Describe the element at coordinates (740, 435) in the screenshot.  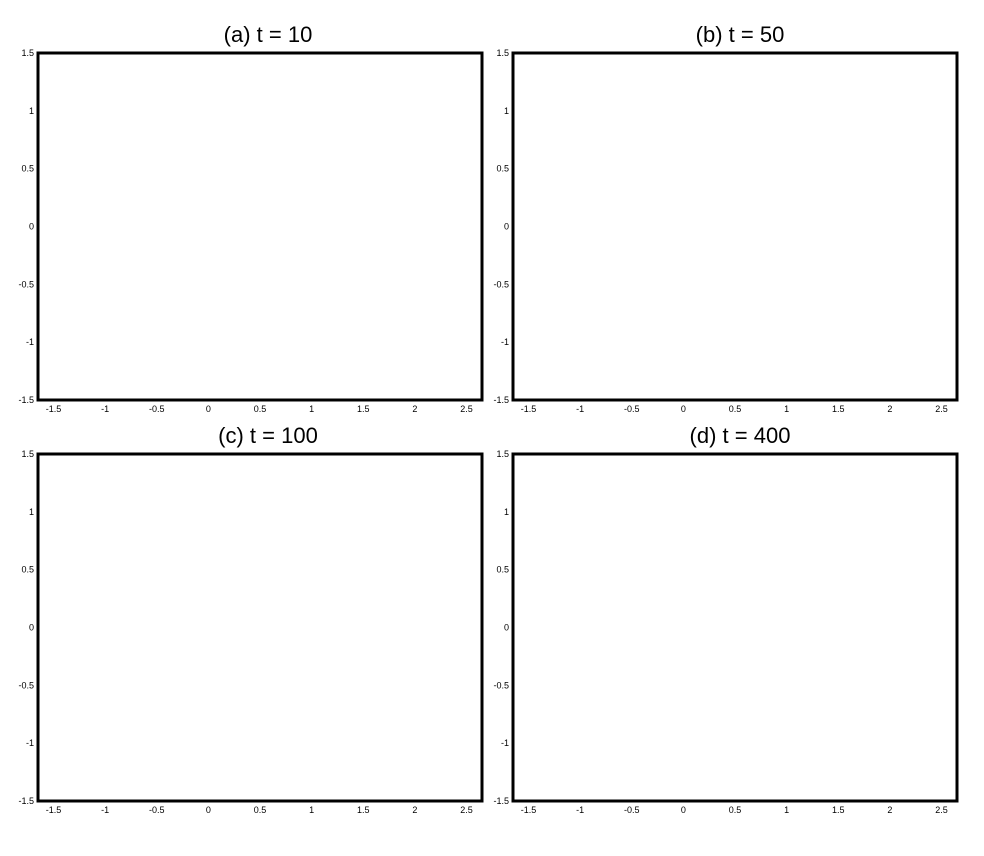
I see `panel-title: (d) t = 400` at that location.